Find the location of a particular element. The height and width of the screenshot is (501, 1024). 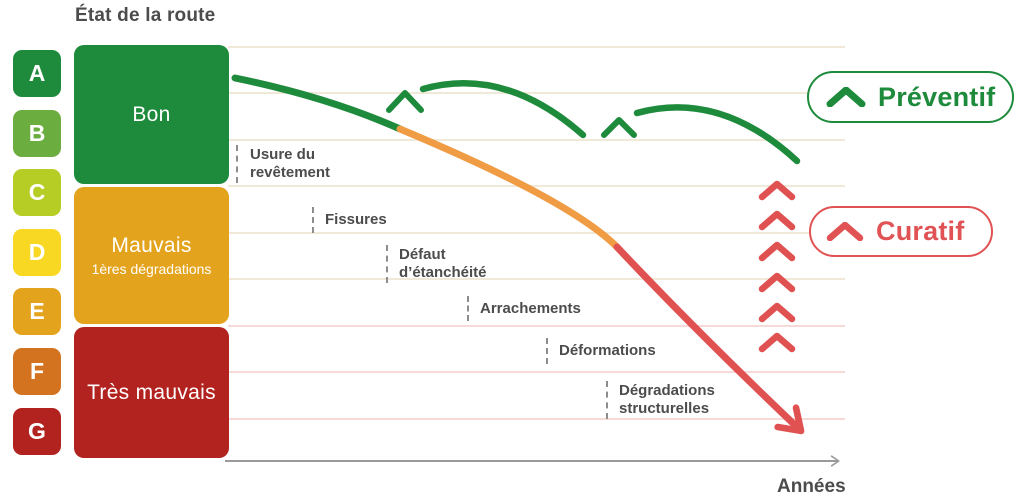

condition-band-label: Très mauvais is located at coordinates (151, 392).